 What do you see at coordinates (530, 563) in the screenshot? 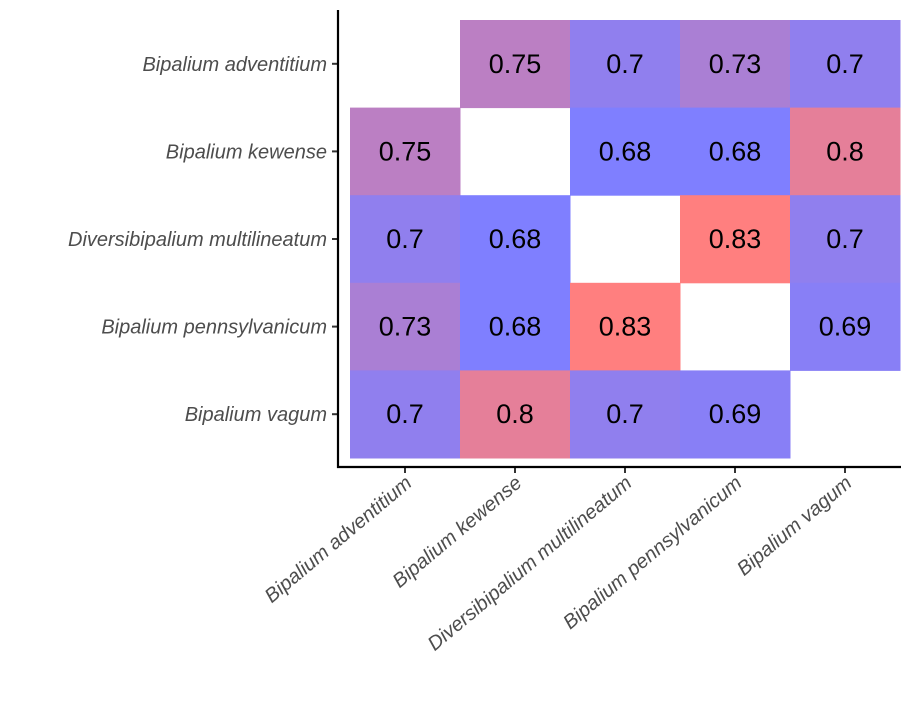
I see `x-tick-label: Diversibipalium multilineatum` at bounding box center [530, 563].